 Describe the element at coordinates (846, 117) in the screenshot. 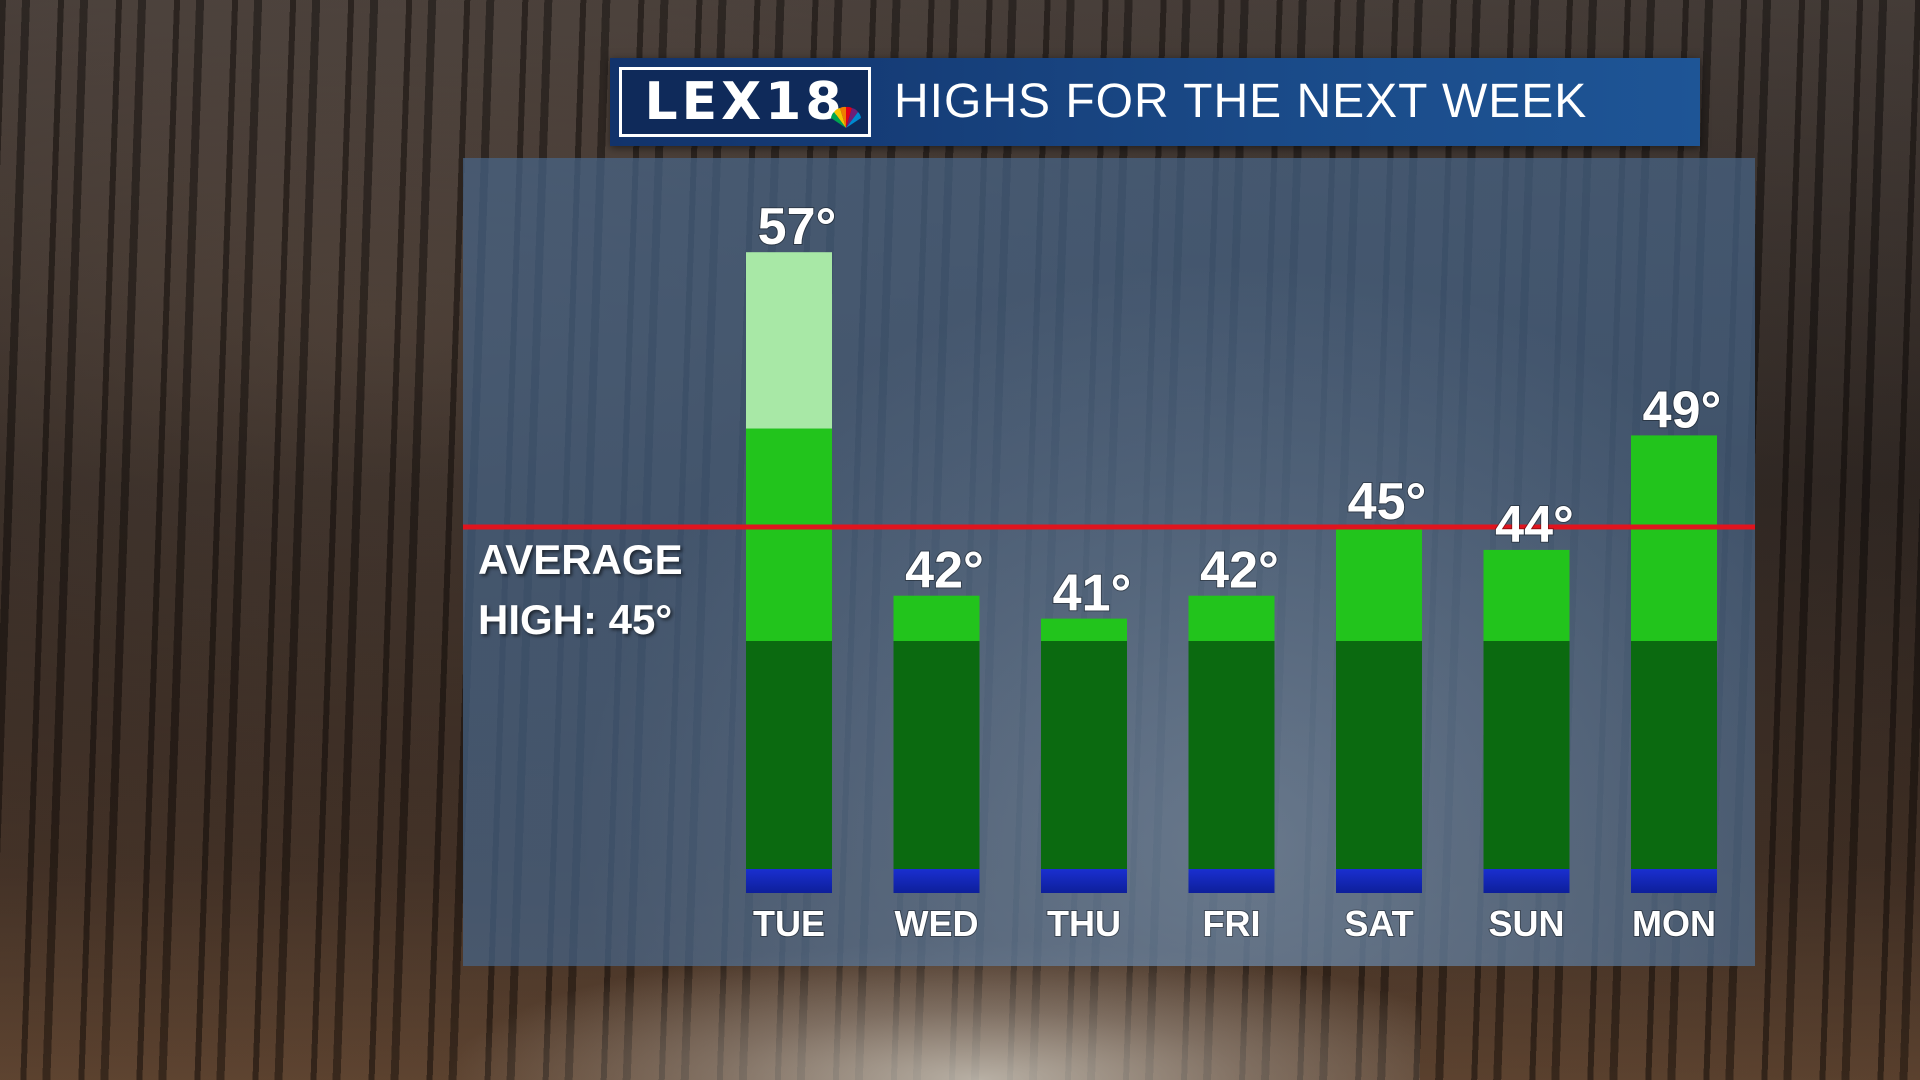

I see `peacock-icon` at that location.